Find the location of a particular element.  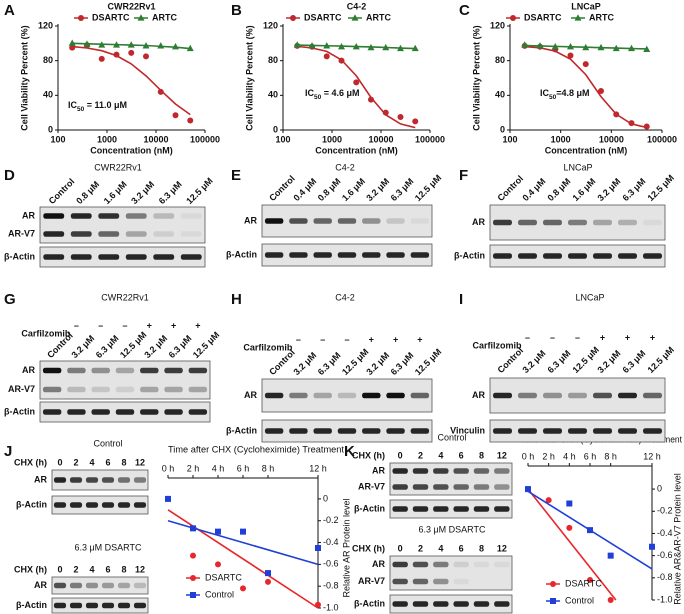

time-label: 6 is located at coordinates (461, 455).